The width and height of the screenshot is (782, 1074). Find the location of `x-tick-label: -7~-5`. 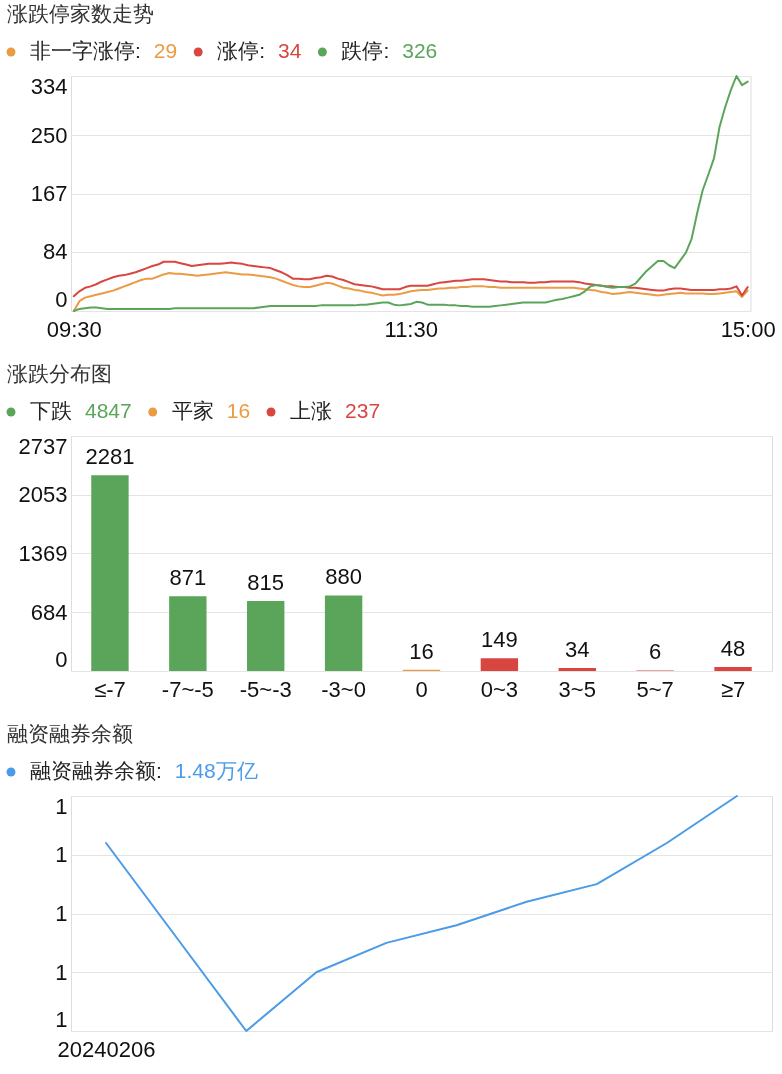

x-tick-label: -7~-5 is located at coordinates (187, 689).